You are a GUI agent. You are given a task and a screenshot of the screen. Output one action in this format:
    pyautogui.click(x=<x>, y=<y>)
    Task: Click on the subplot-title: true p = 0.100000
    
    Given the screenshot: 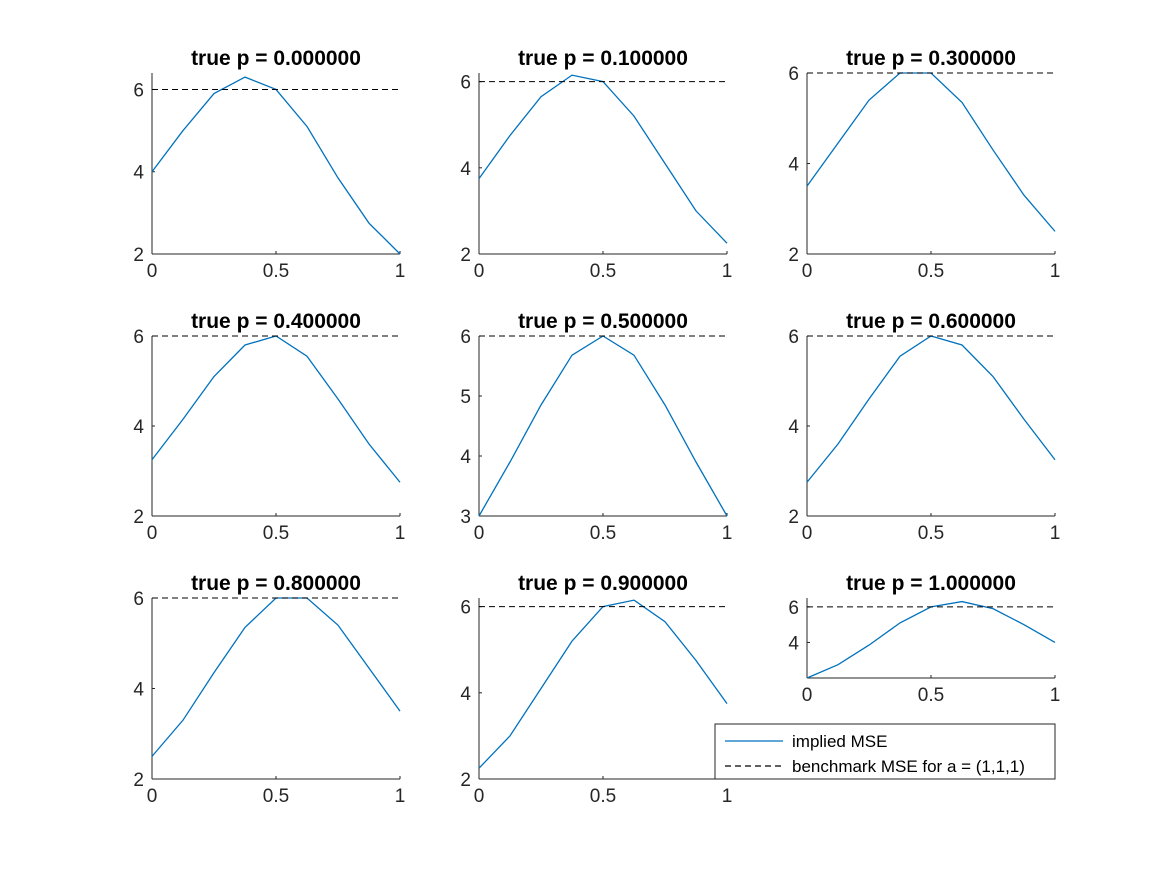 What is the action you would take?
    pyautogui.click(x=603, y=58)
    